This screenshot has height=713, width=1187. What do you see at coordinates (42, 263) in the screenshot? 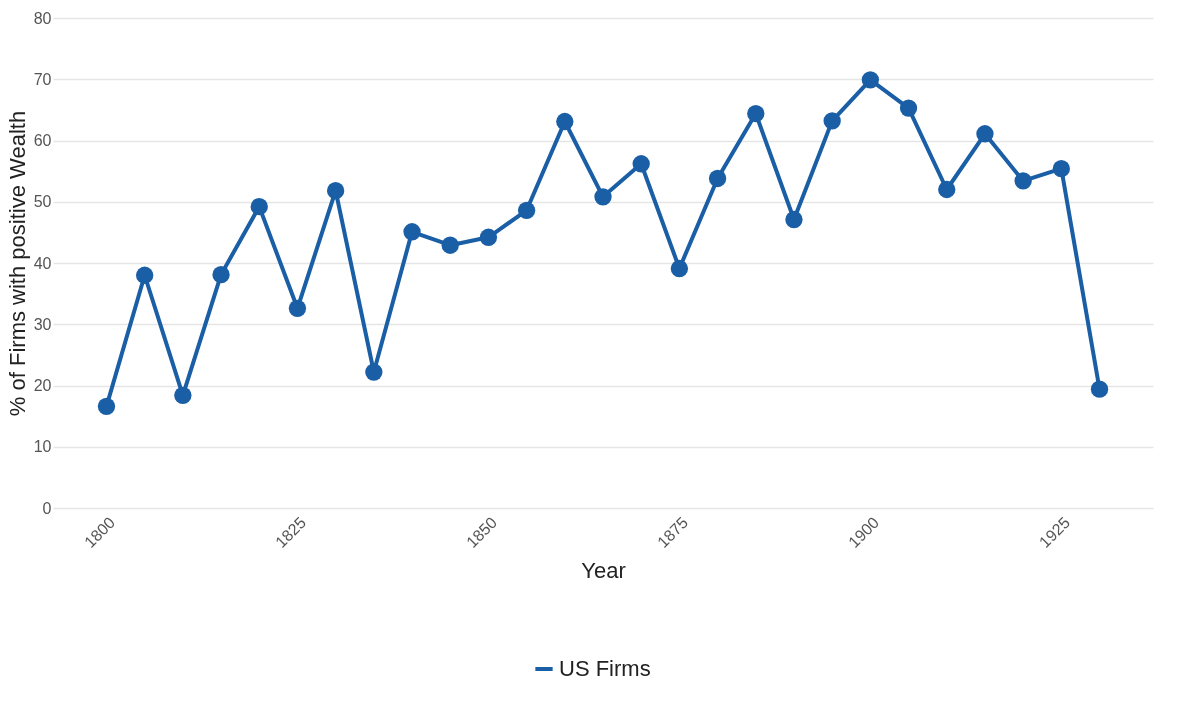
I see `y-tick-label: 40` at bounding box center [42, 263].